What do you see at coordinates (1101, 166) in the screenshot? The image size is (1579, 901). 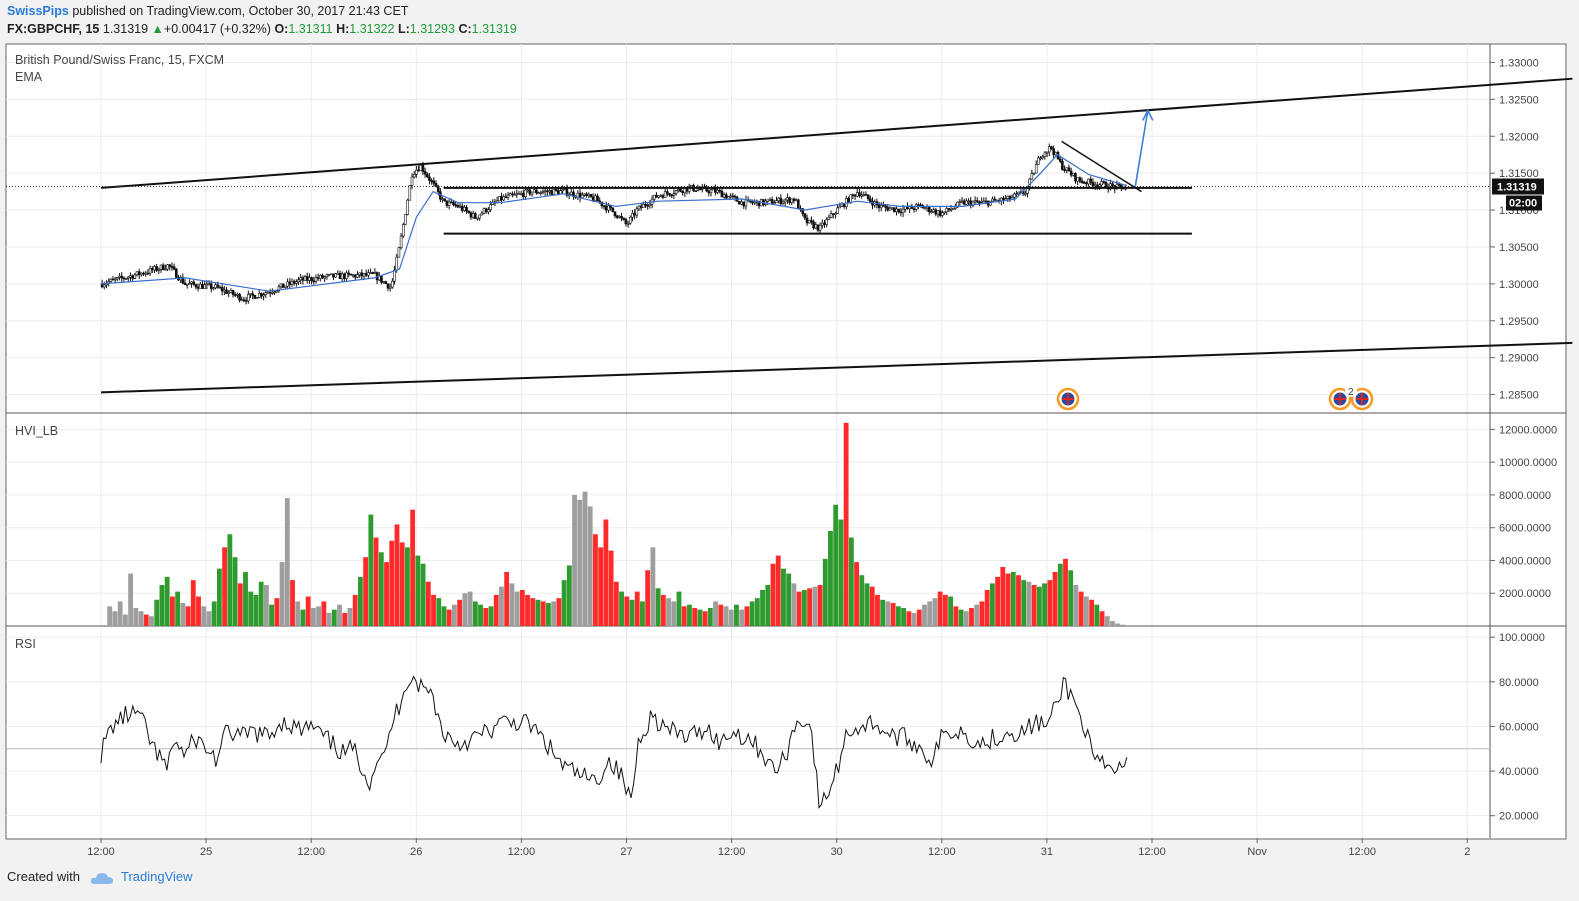 I see `wedge-line` at bounding box center [1101, 166].